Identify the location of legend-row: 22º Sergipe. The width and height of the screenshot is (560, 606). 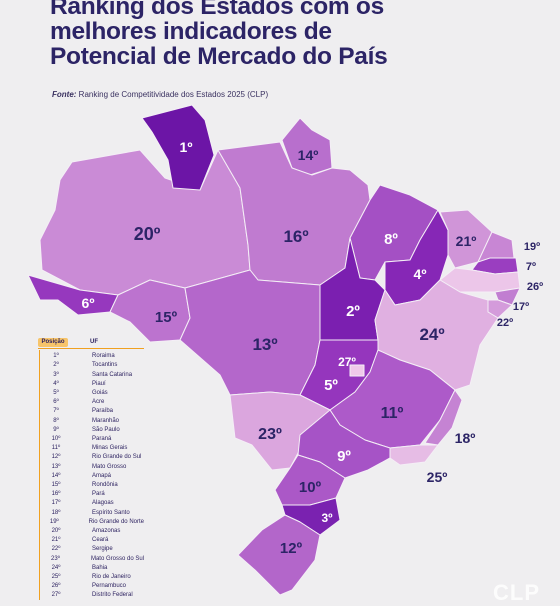
(91, 549).